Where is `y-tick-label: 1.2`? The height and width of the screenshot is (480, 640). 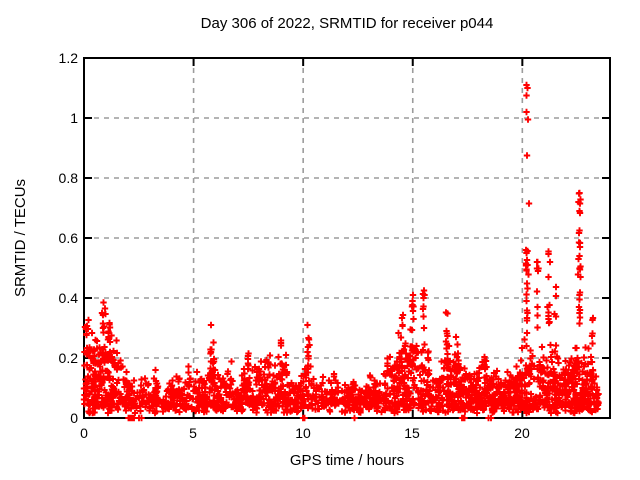 y-tick-label: 1.2 is located at coordinates (68, 58).